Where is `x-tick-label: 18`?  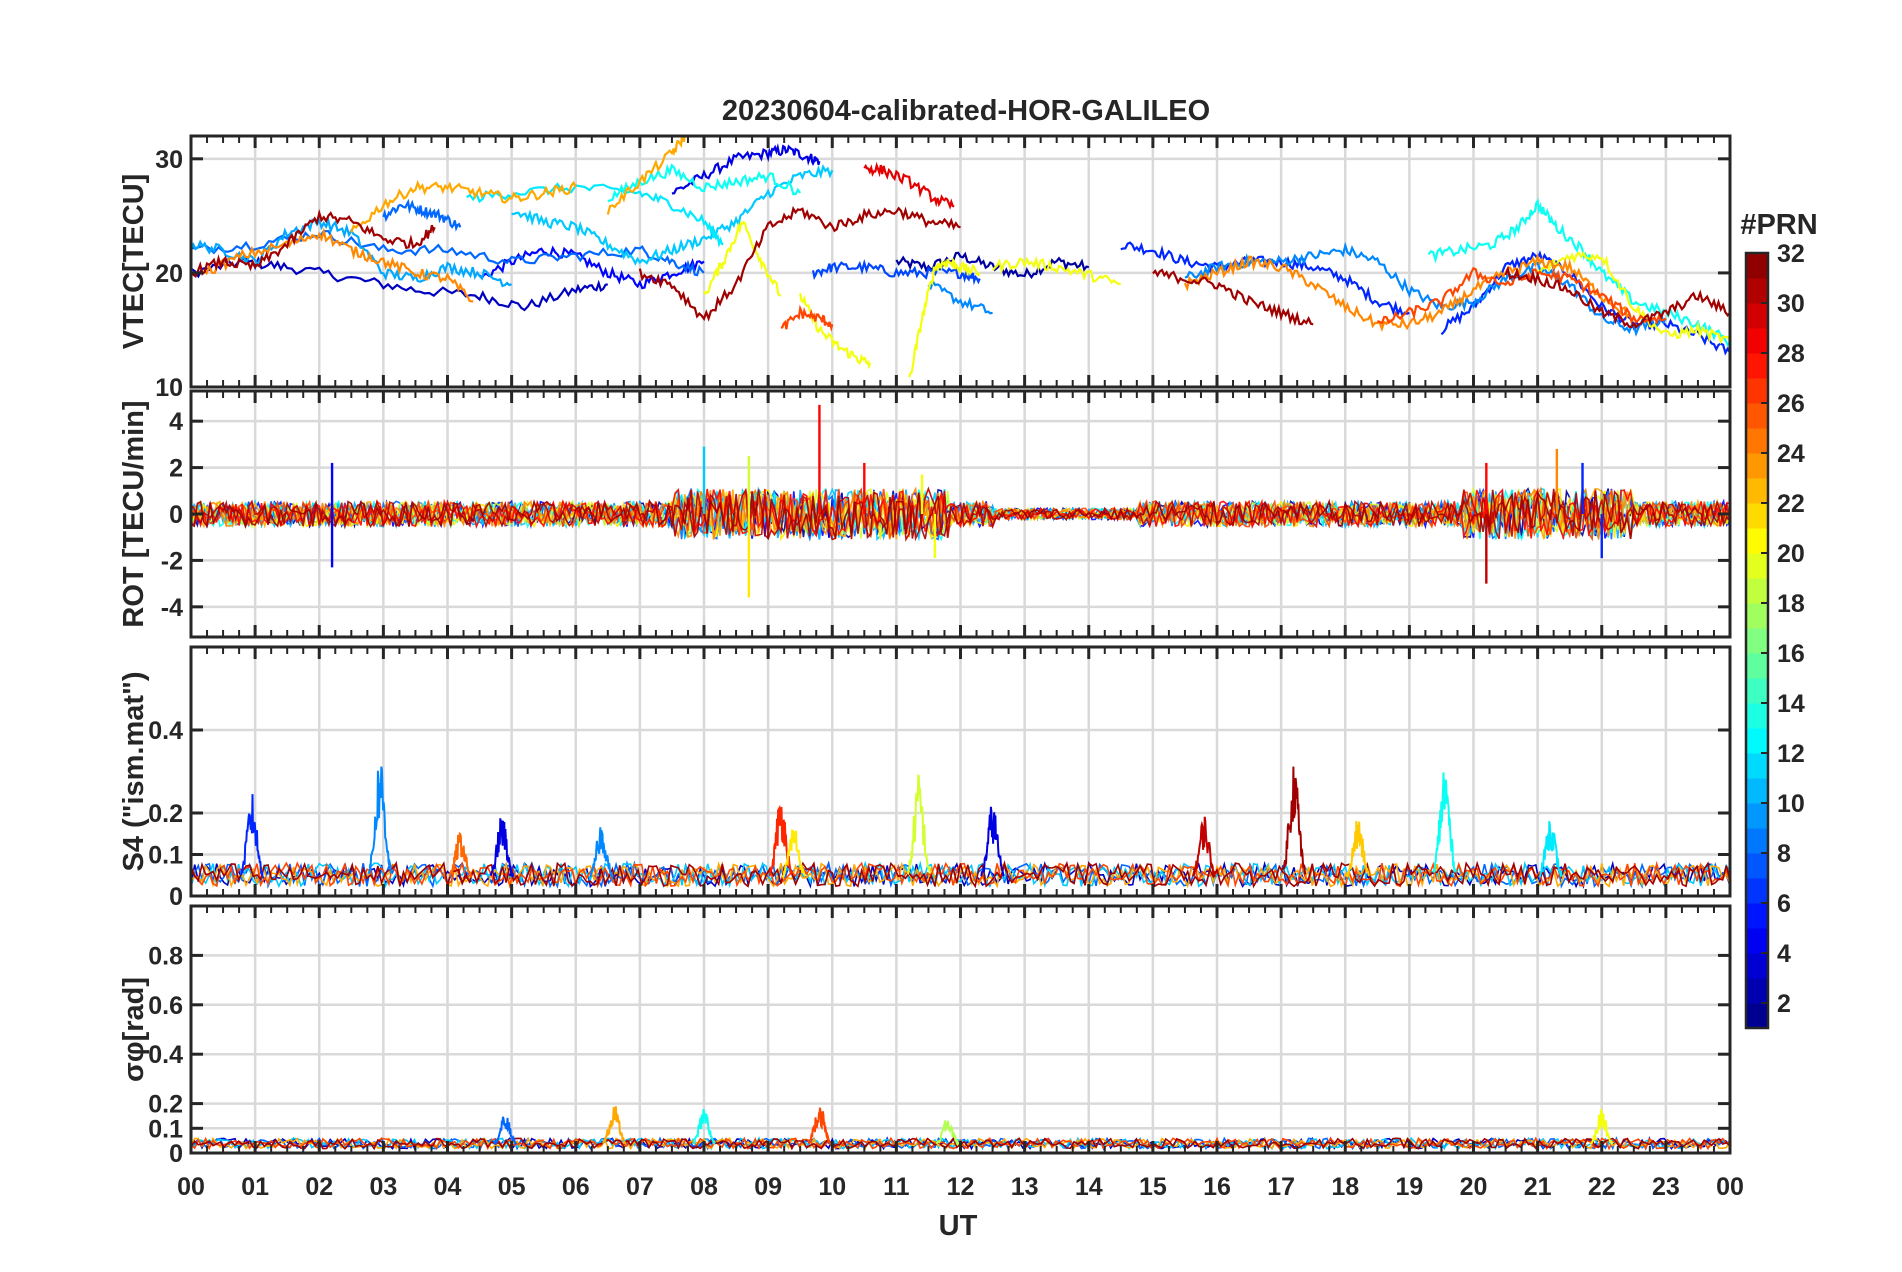 x-tick-label: 18 is located at coordinates (1345, 1187).